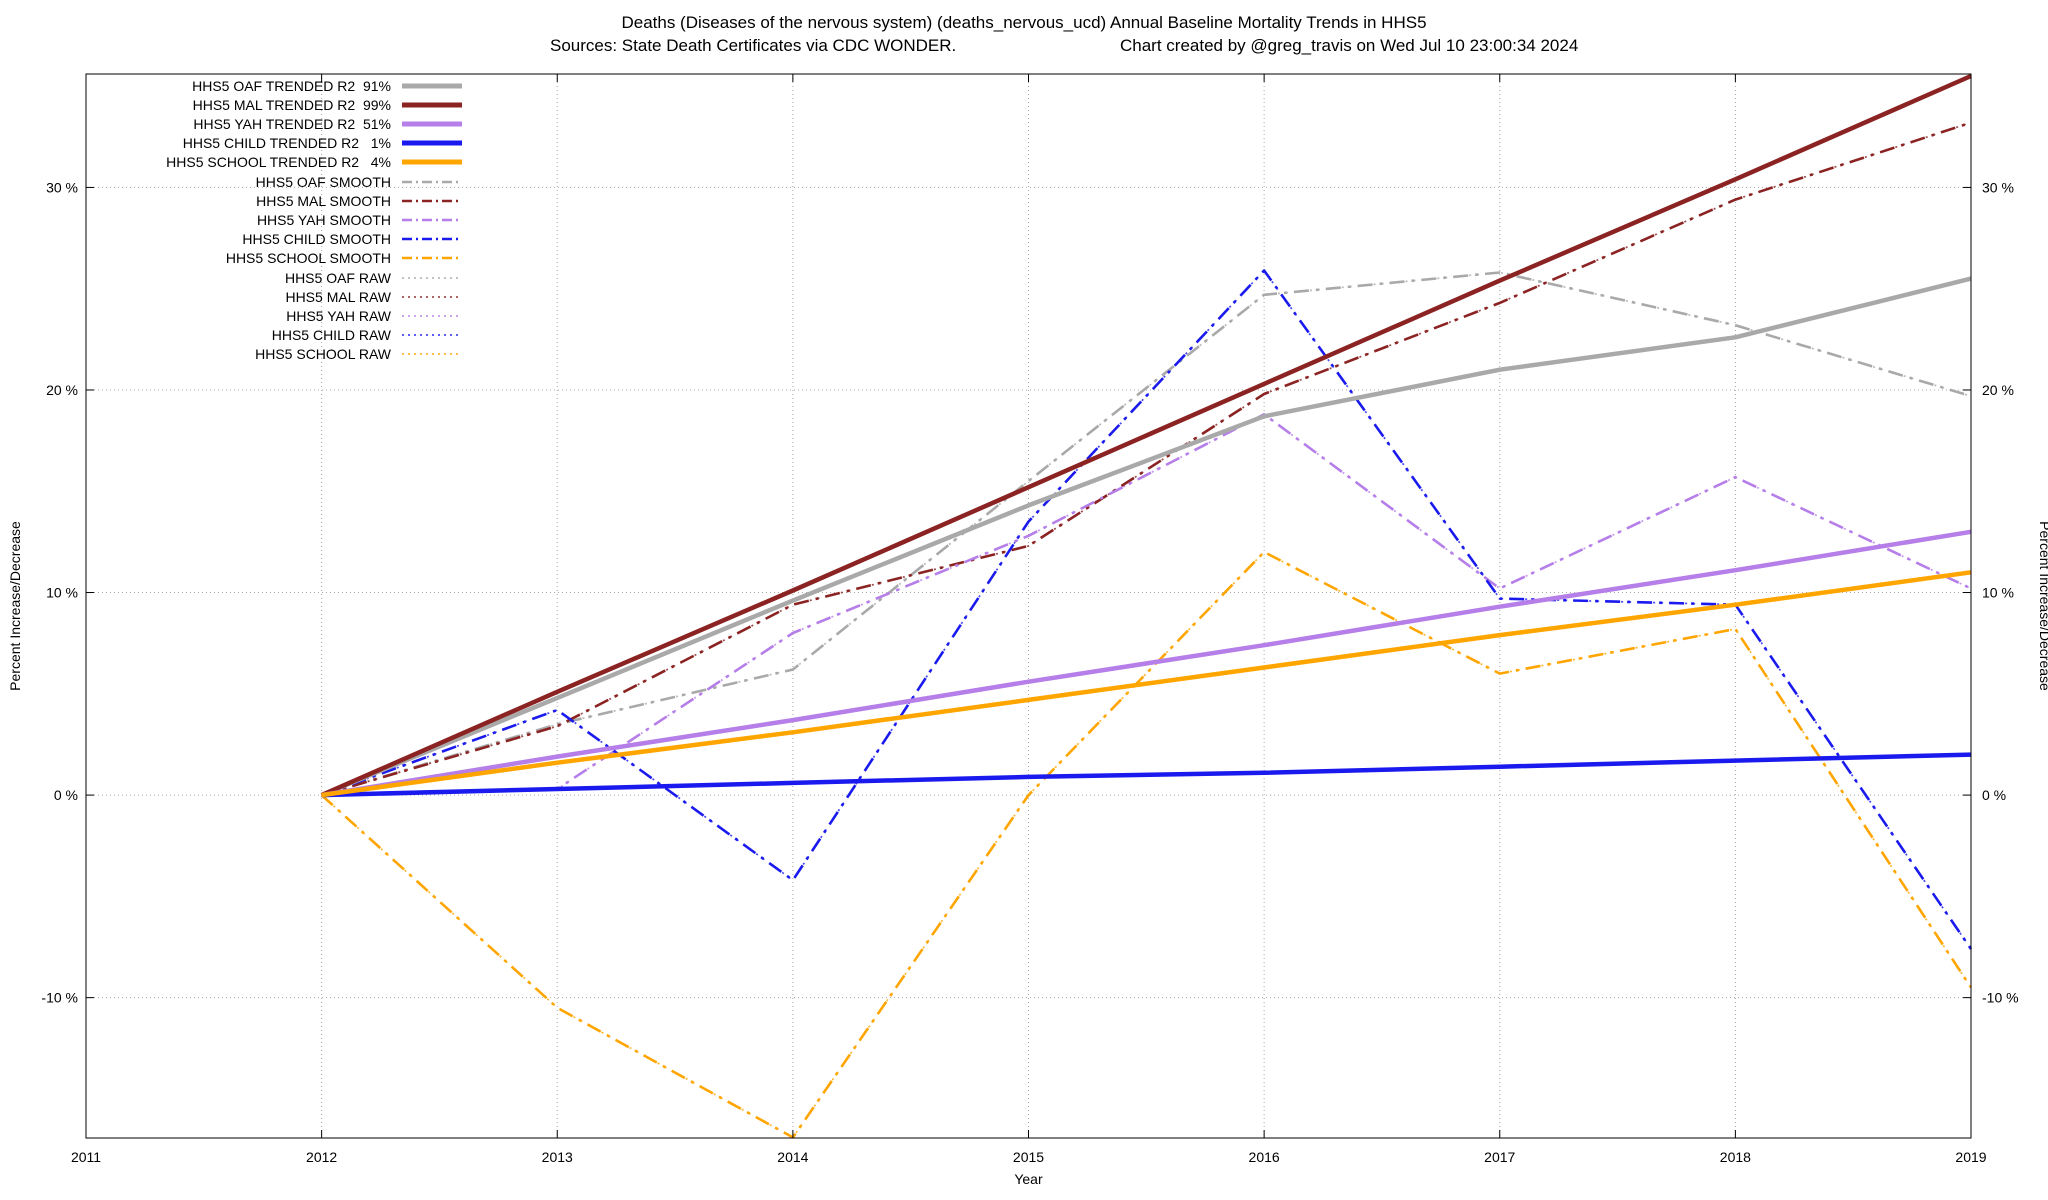  What do you see at coordinates (262, 315) in the screenshot?
I see `legend-item-hhs5-yah-raw: HHS5 YAH RAW` at bounding box center [262, 315].